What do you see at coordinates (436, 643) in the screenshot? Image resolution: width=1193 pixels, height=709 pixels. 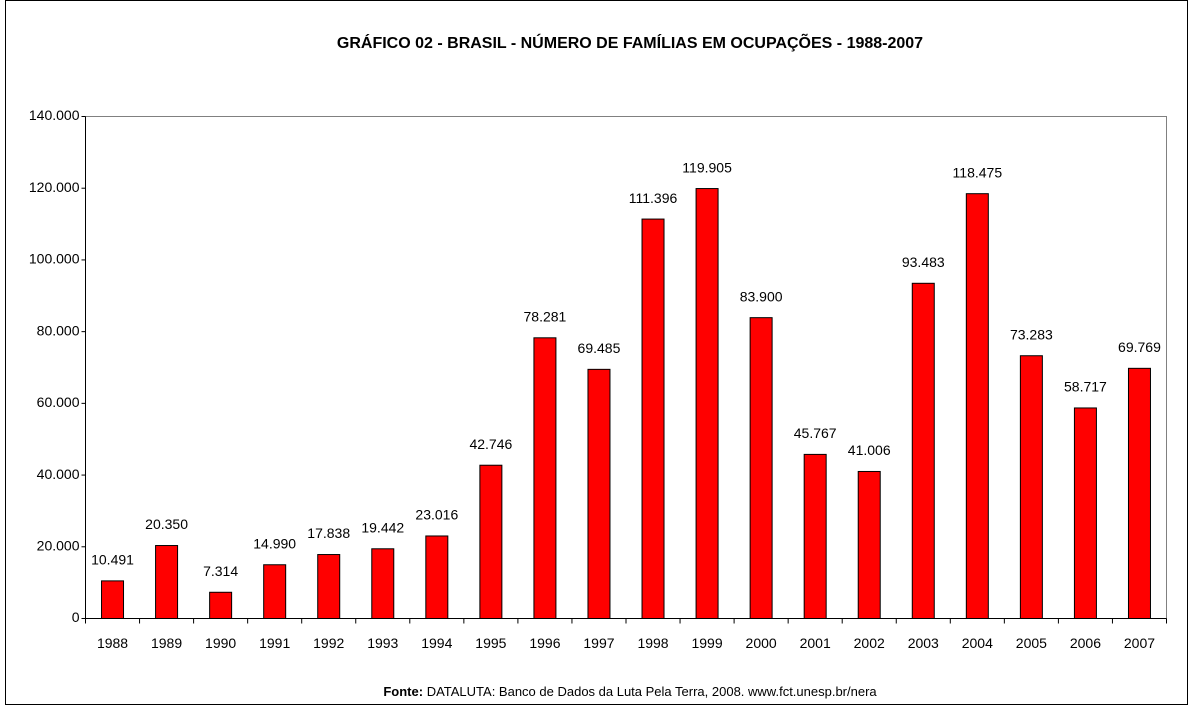 I see `x-tick-label: 1994` at bounding box center [436, 643].